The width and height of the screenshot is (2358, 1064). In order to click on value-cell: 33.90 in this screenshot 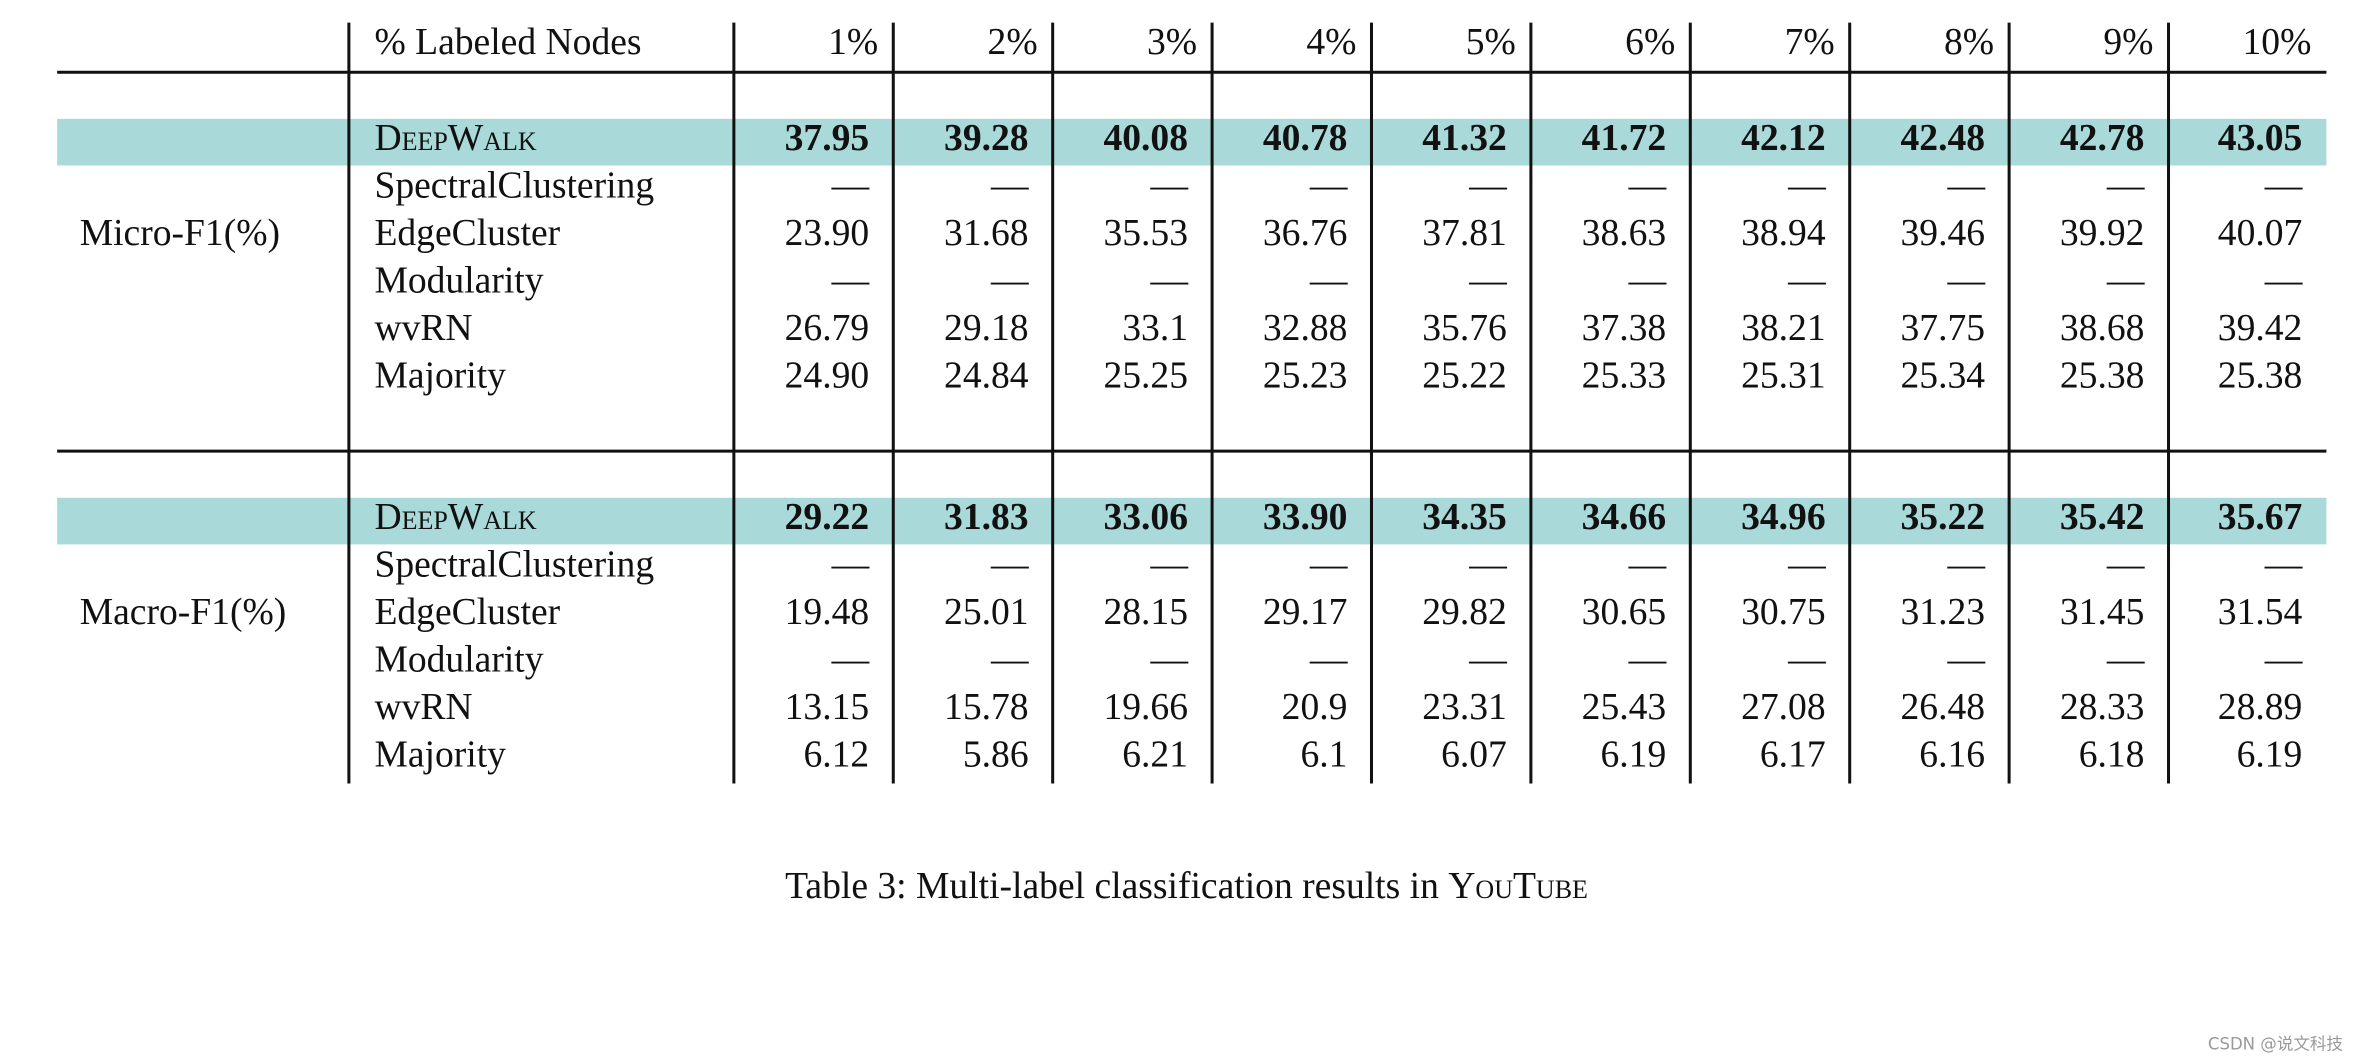, I will do `click(1305, 517)`.